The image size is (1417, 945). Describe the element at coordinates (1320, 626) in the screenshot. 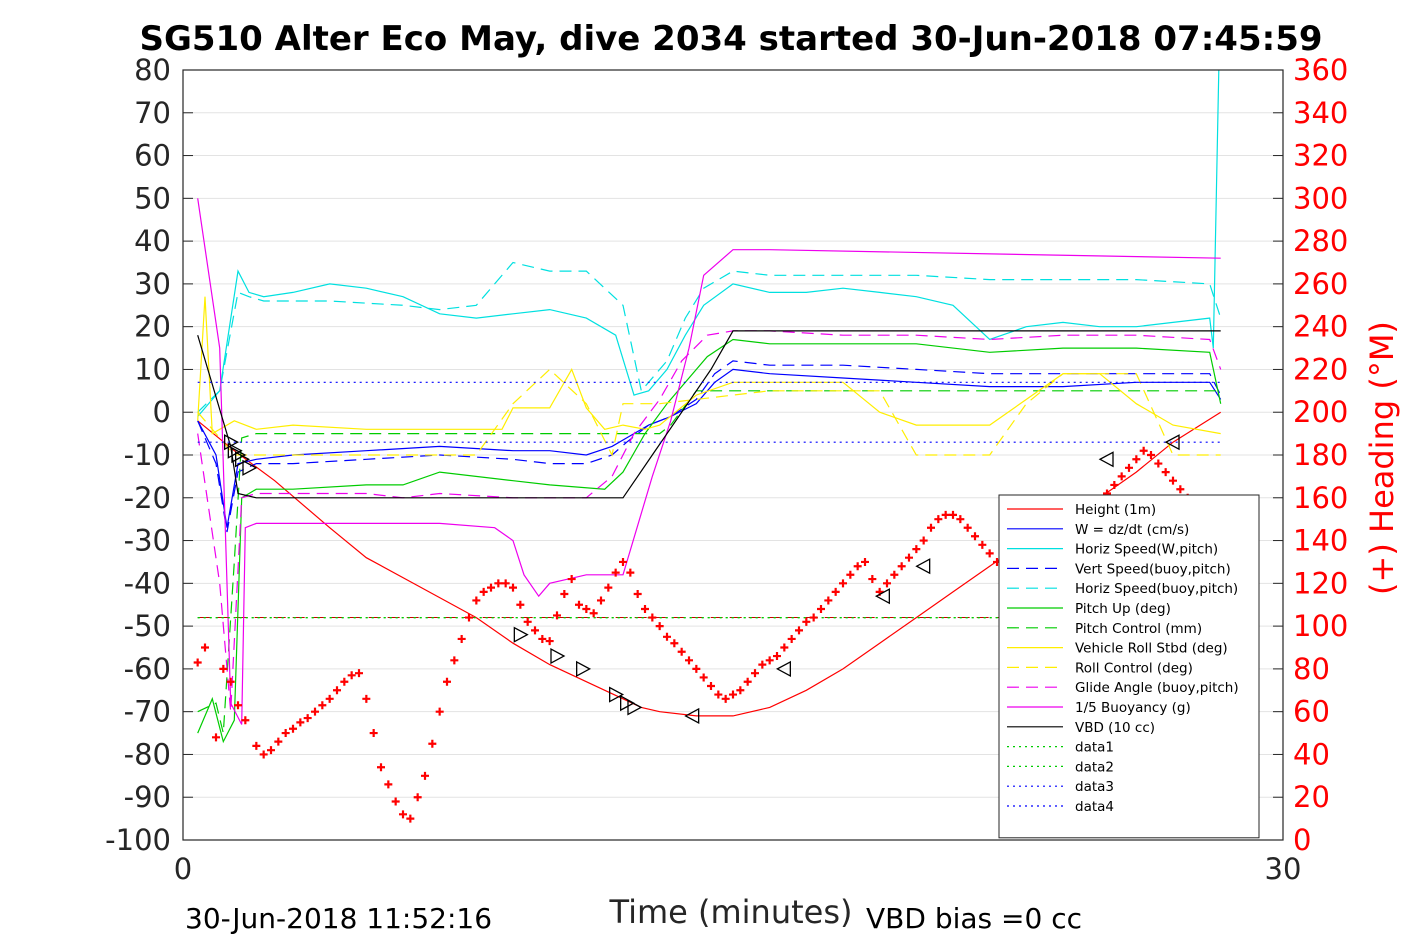

I see `right-tick-label: 100` at that location.